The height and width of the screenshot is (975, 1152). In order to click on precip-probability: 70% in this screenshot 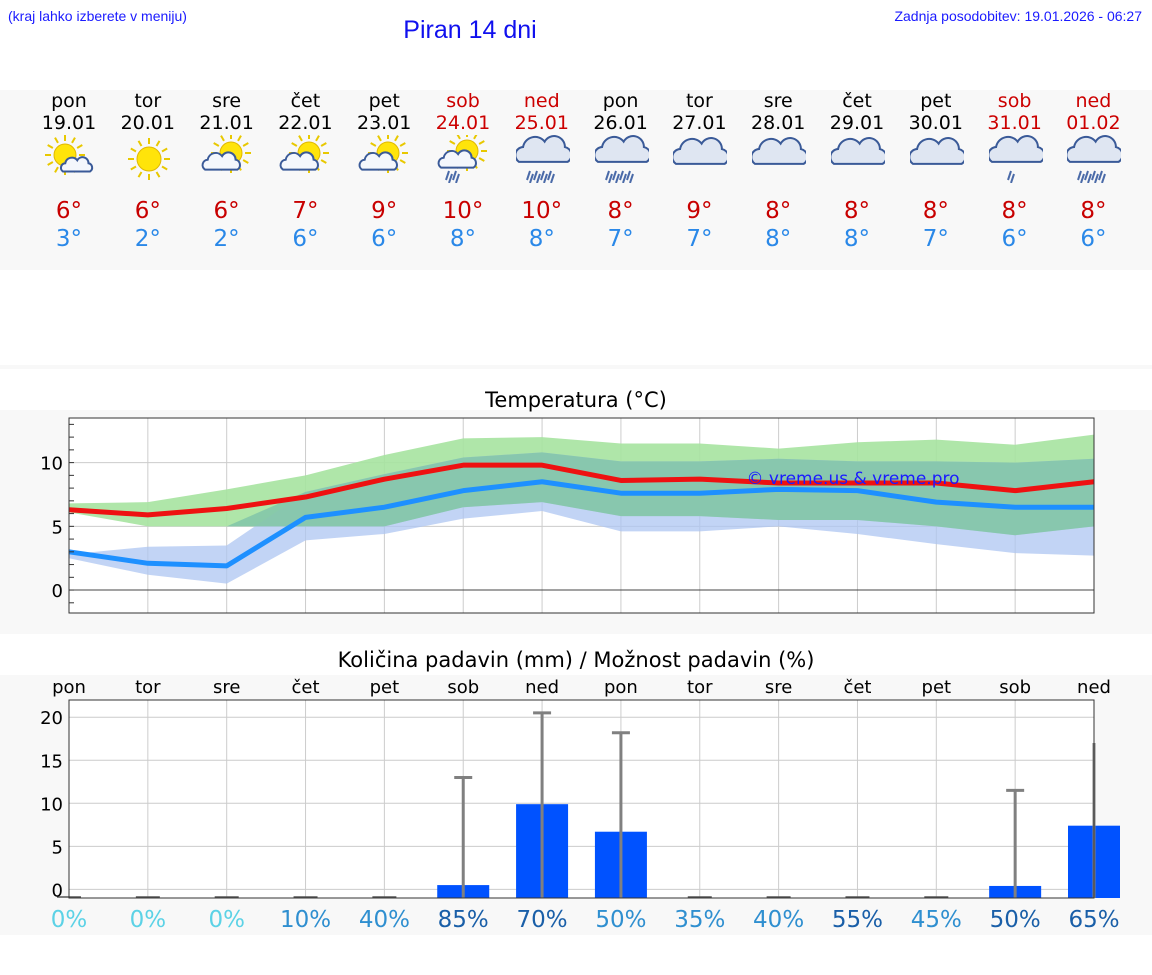, I will do `click(542, 920)`.